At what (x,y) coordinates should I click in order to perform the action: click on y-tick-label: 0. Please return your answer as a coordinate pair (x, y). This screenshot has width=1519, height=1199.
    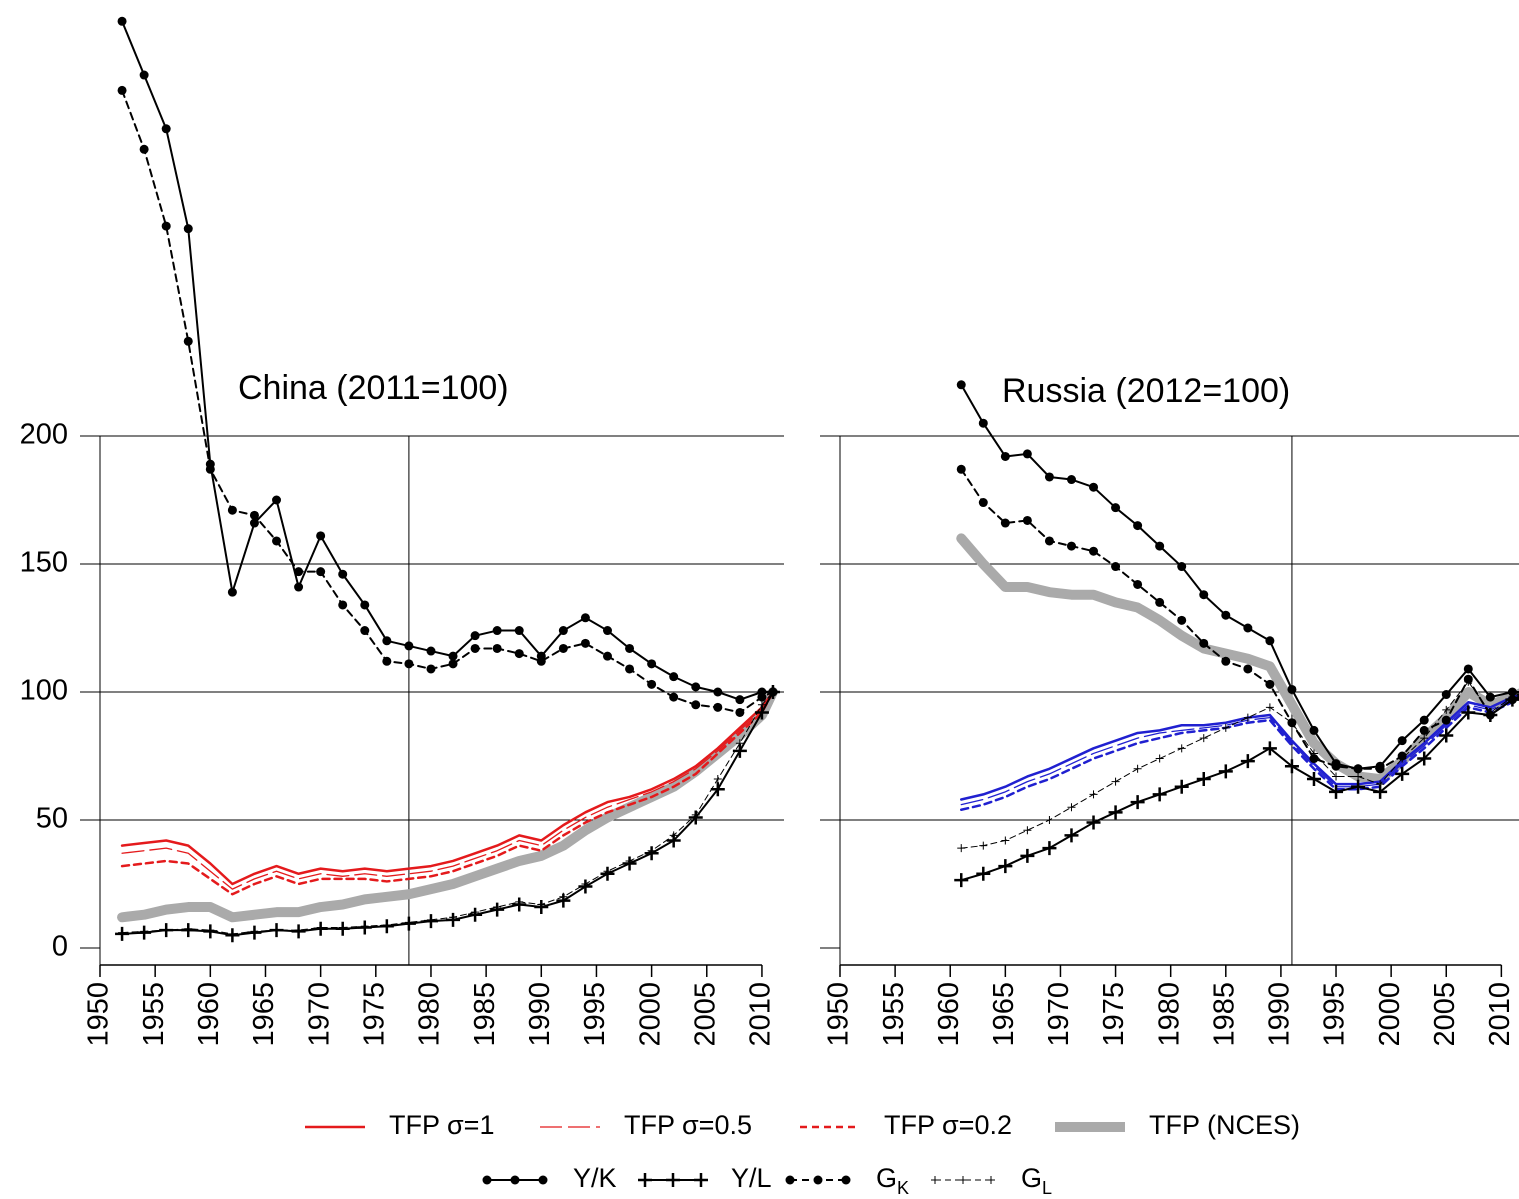
    Looking at the image, I should click on (60, 947).